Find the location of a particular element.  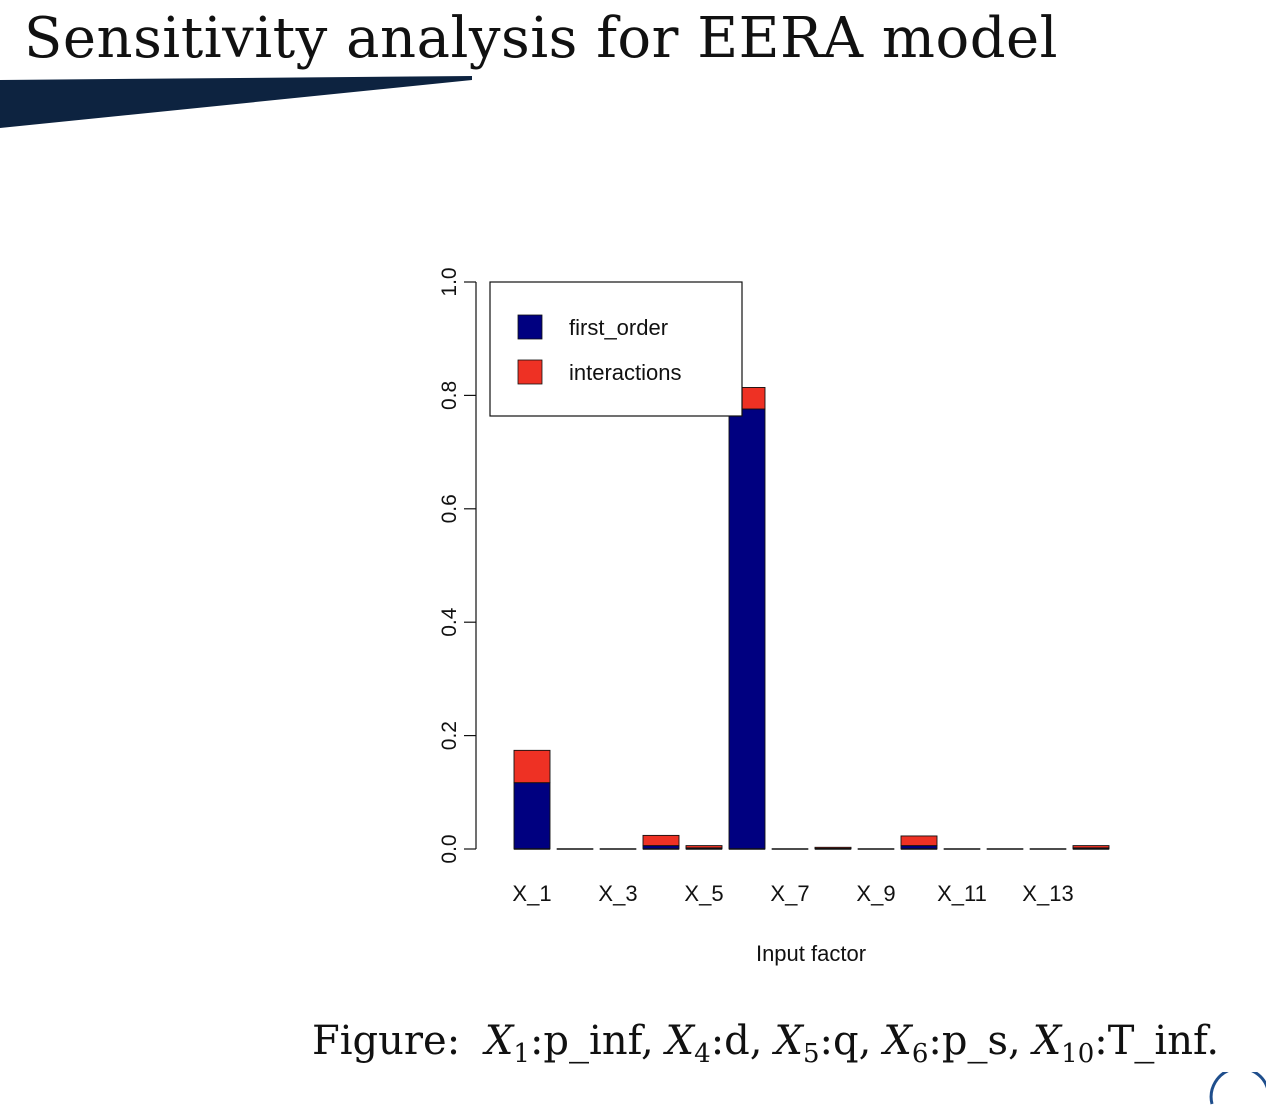

x-tick-label: X_13 is located at coordinates (1047, 893).